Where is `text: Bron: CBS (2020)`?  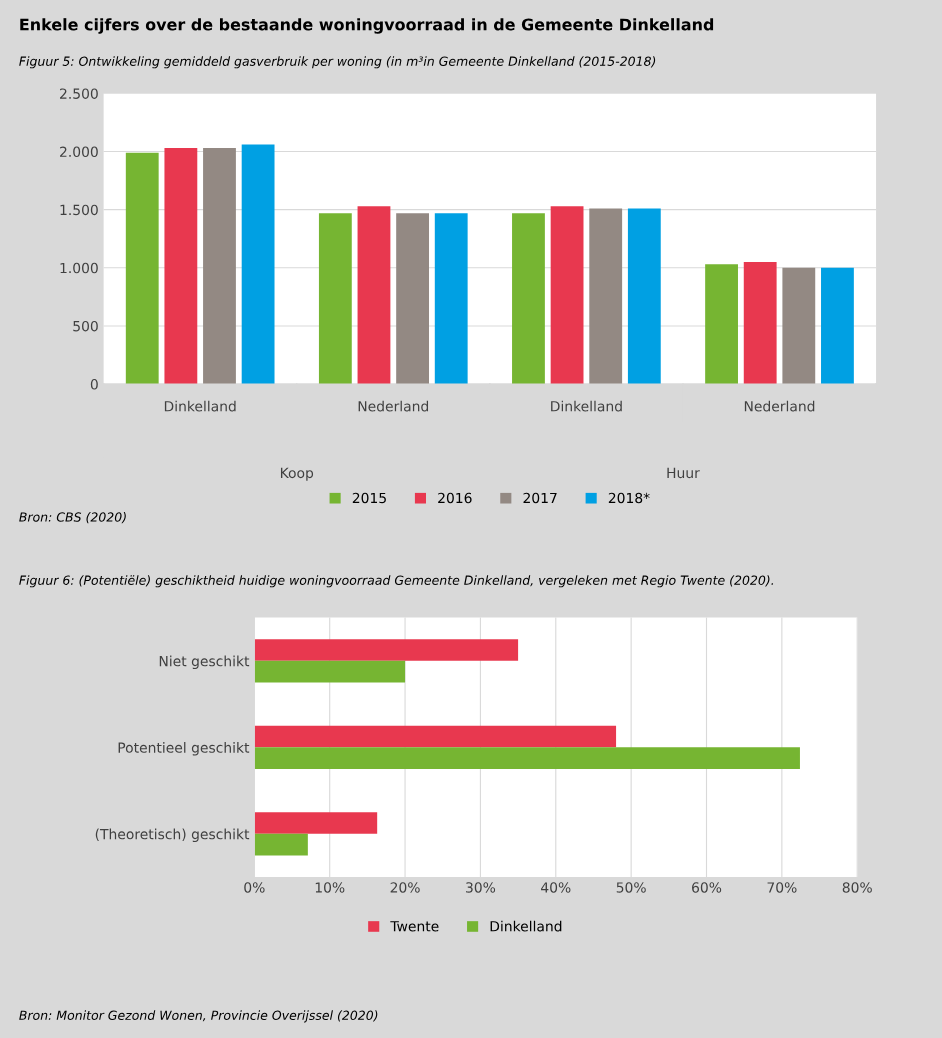 text: Bron: CBS (2020) is located at coordinates (72, 518).